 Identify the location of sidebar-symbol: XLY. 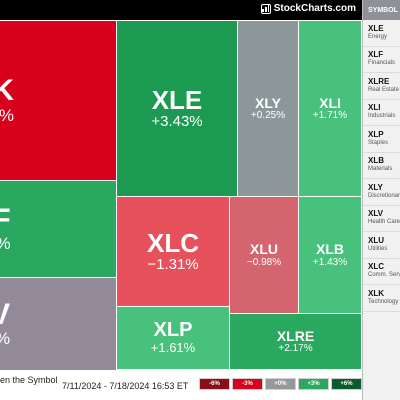
(375, 187).